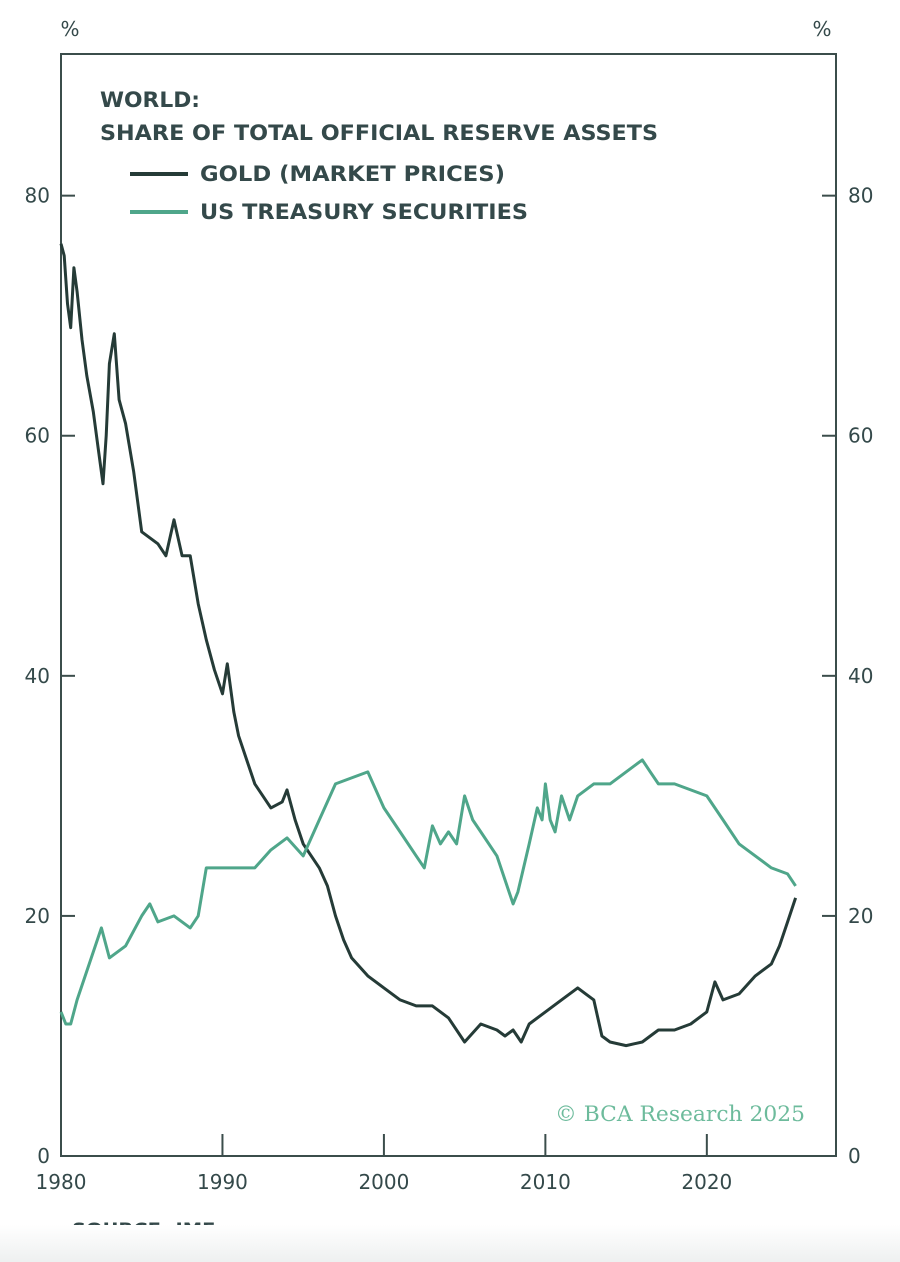 The height and width of the screenshot is (1262, 900). I want to click on y-tick-label-right: 0, so click(854, 1156).